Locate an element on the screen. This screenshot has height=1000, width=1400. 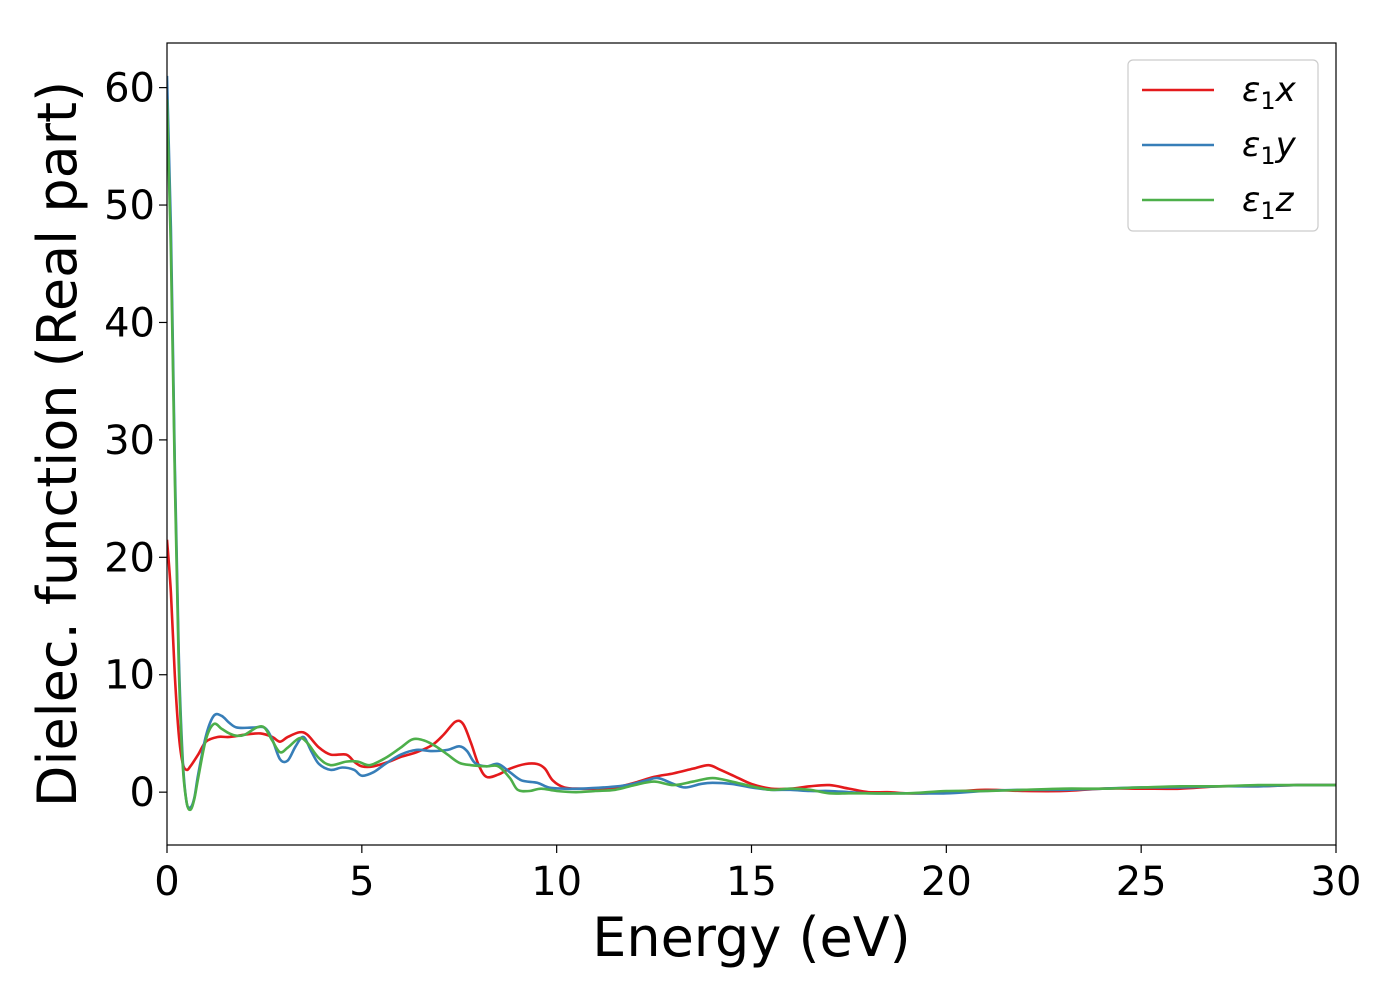
legend-box is located at coordinates (1223, 145).